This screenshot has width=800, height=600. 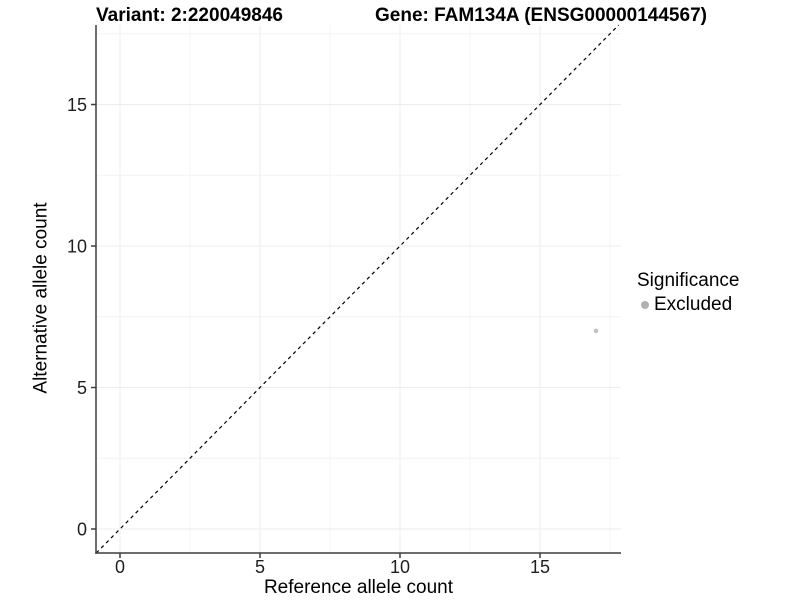 I want to click on gene-title: Gene: FAM134A (ENSG00000144567), so click(x=541, y=15).